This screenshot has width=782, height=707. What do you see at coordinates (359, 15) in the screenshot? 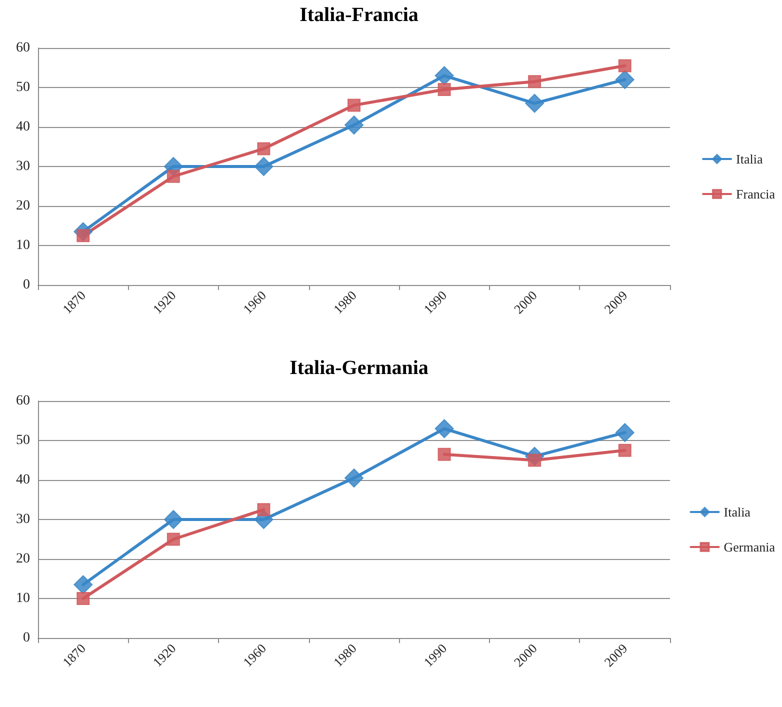
I see `chart-title: Italia-Francia` at bounding box center [359, 15].